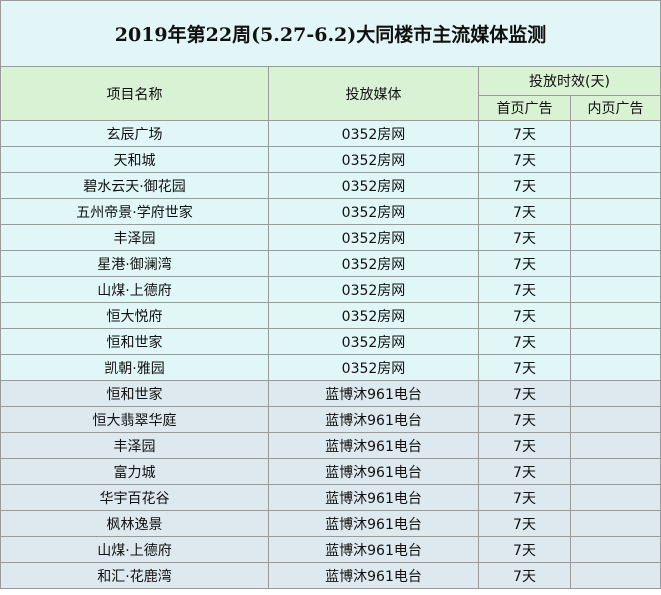 This screenshot has height=595, width=661. I want to click on header-cell: 投放时效(天), so click(569, 81).